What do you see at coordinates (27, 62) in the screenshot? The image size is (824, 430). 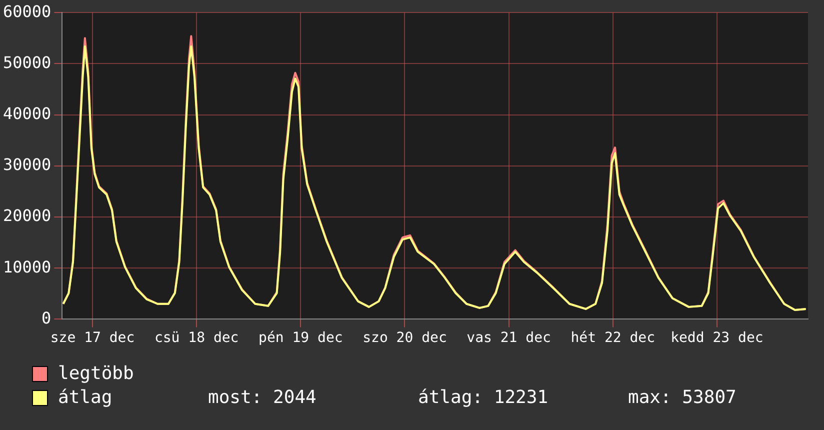 I see `y-tick-label: 50000` at bounding box center [27, 62].